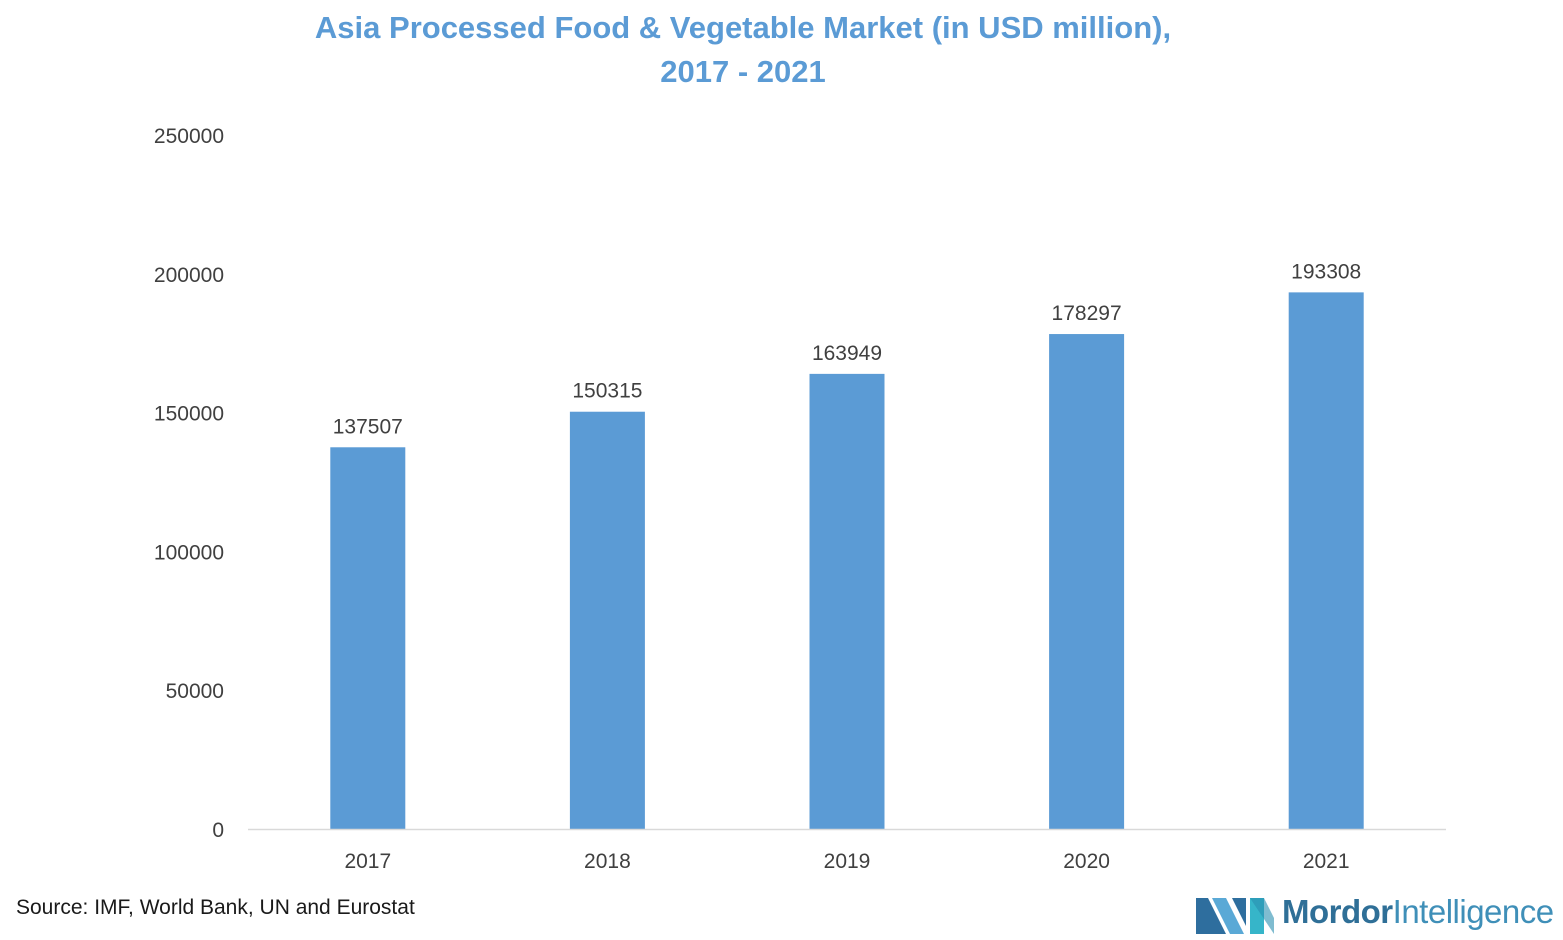  Describe the element at coordinates (215, 907) in the screenshot. I see `source-note: Source: IMF, World Bank, UN and Eurostat` at that location.